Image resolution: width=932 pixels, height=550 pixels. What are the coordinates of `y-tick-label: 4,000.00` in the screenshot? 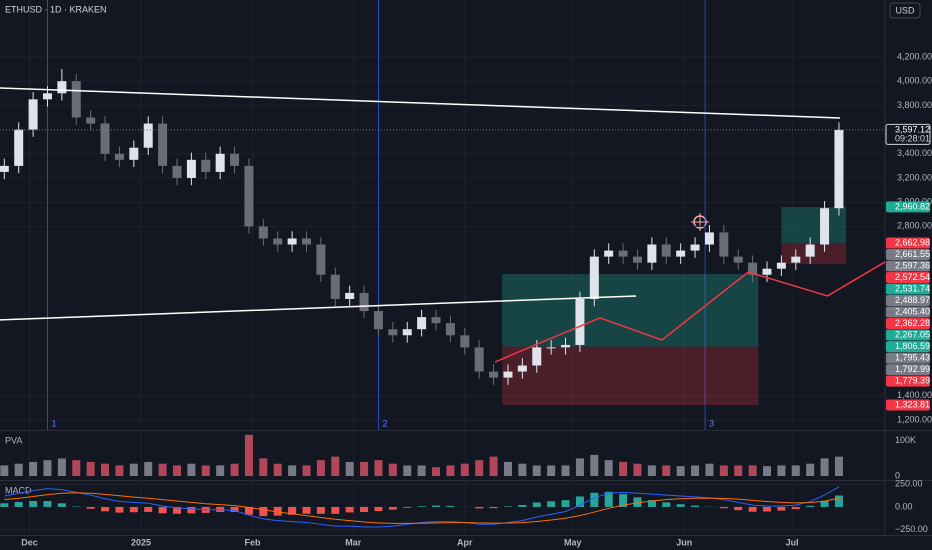 It's located at (914, 81).